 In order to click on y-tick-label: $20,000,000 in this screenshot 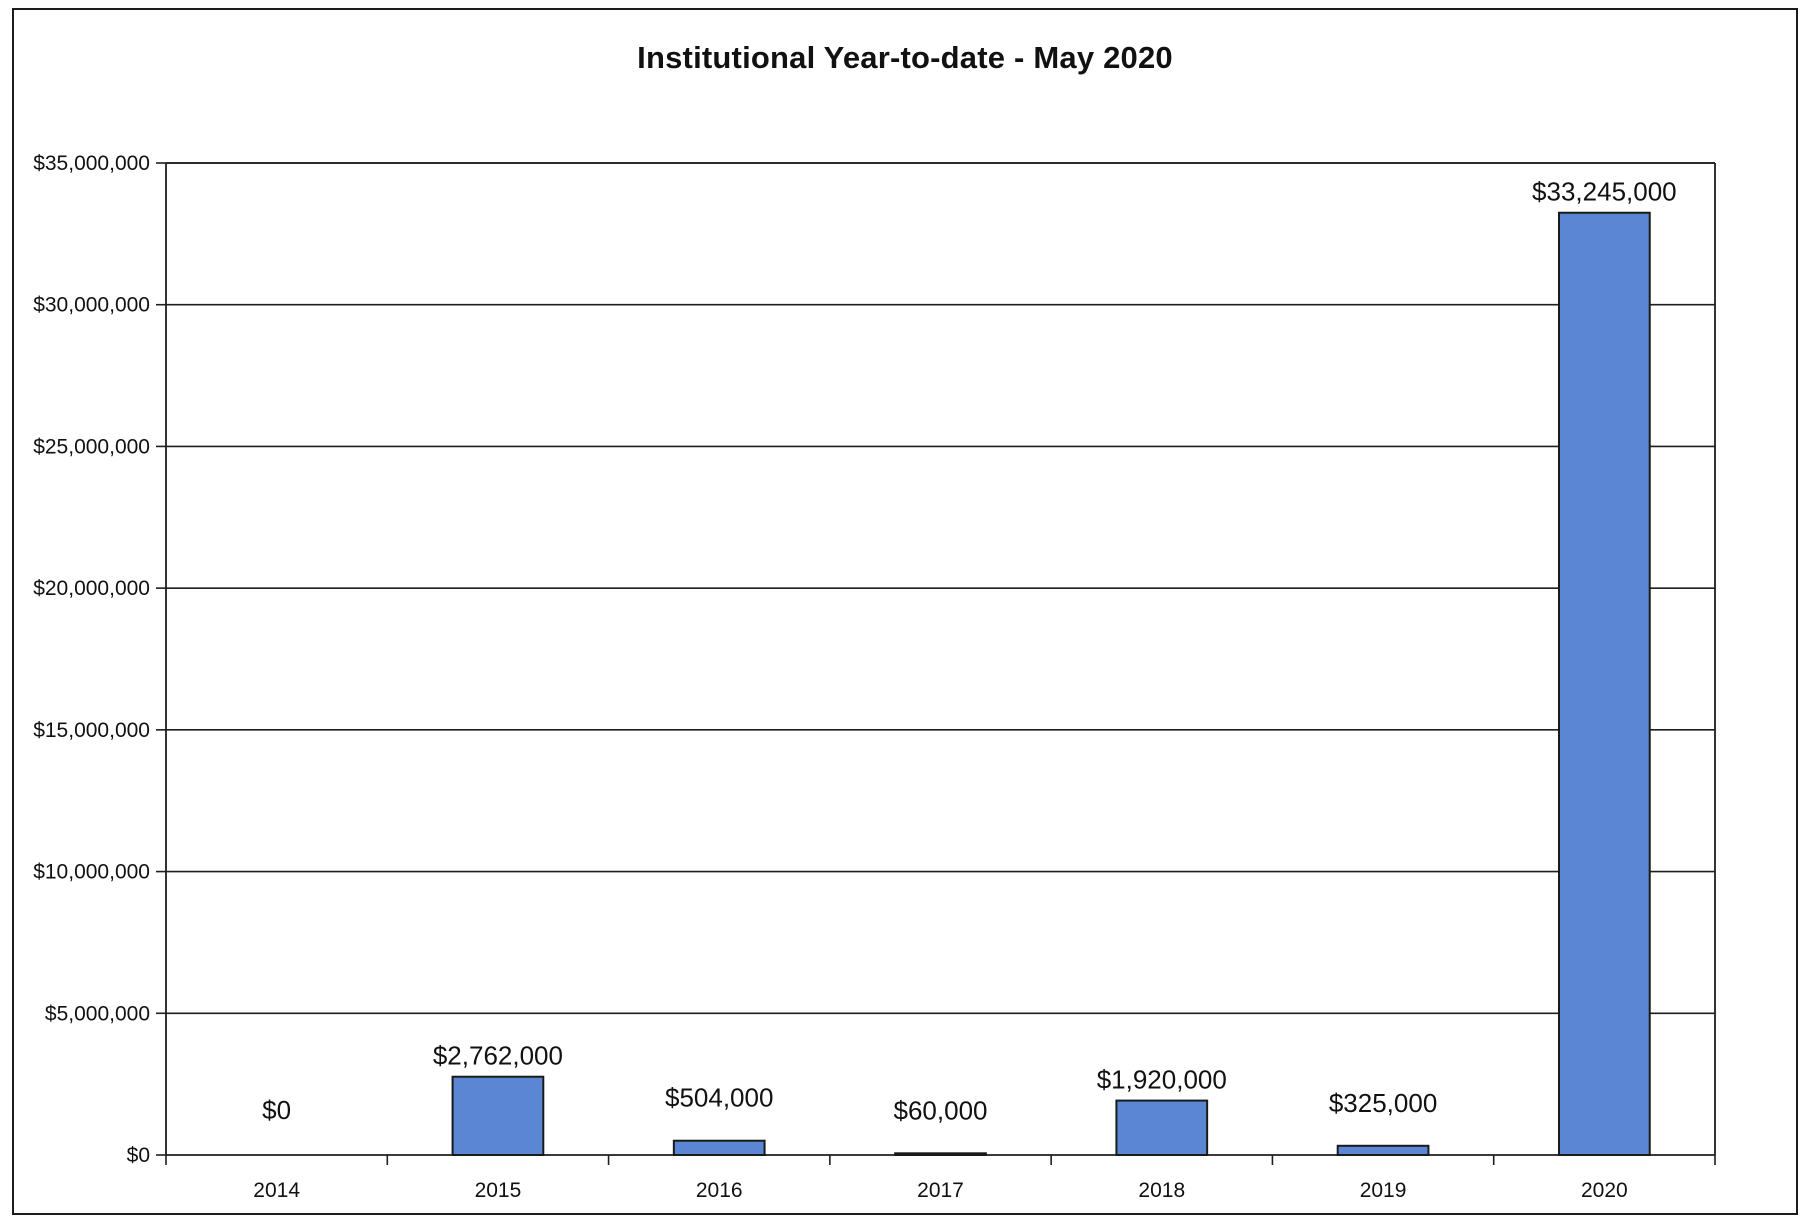, I will do `click(91, 588)`.